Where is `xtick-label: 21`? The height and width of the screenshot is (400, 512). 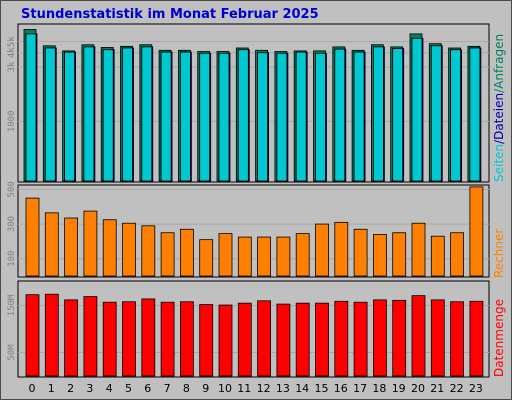 xtick-label: 21 is located at coordinates (437, 388).